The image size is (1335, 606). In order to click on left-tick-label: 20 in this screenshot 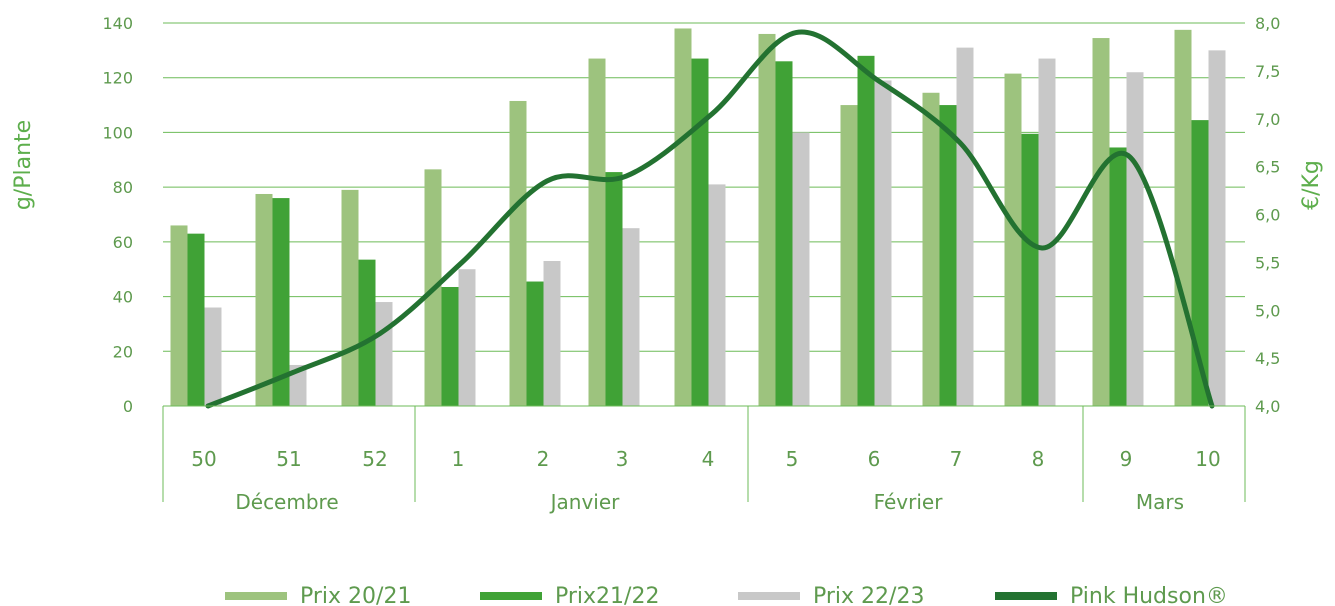, I will do `click(123, 351)`.